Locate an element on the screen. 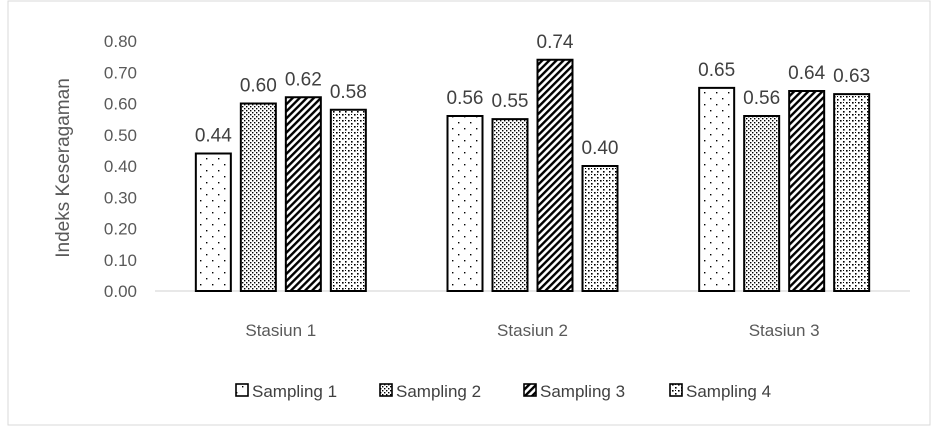 This screenshot has width=932, height=427. y-tick-label: 0.40 is located at coordinates (120, 166).